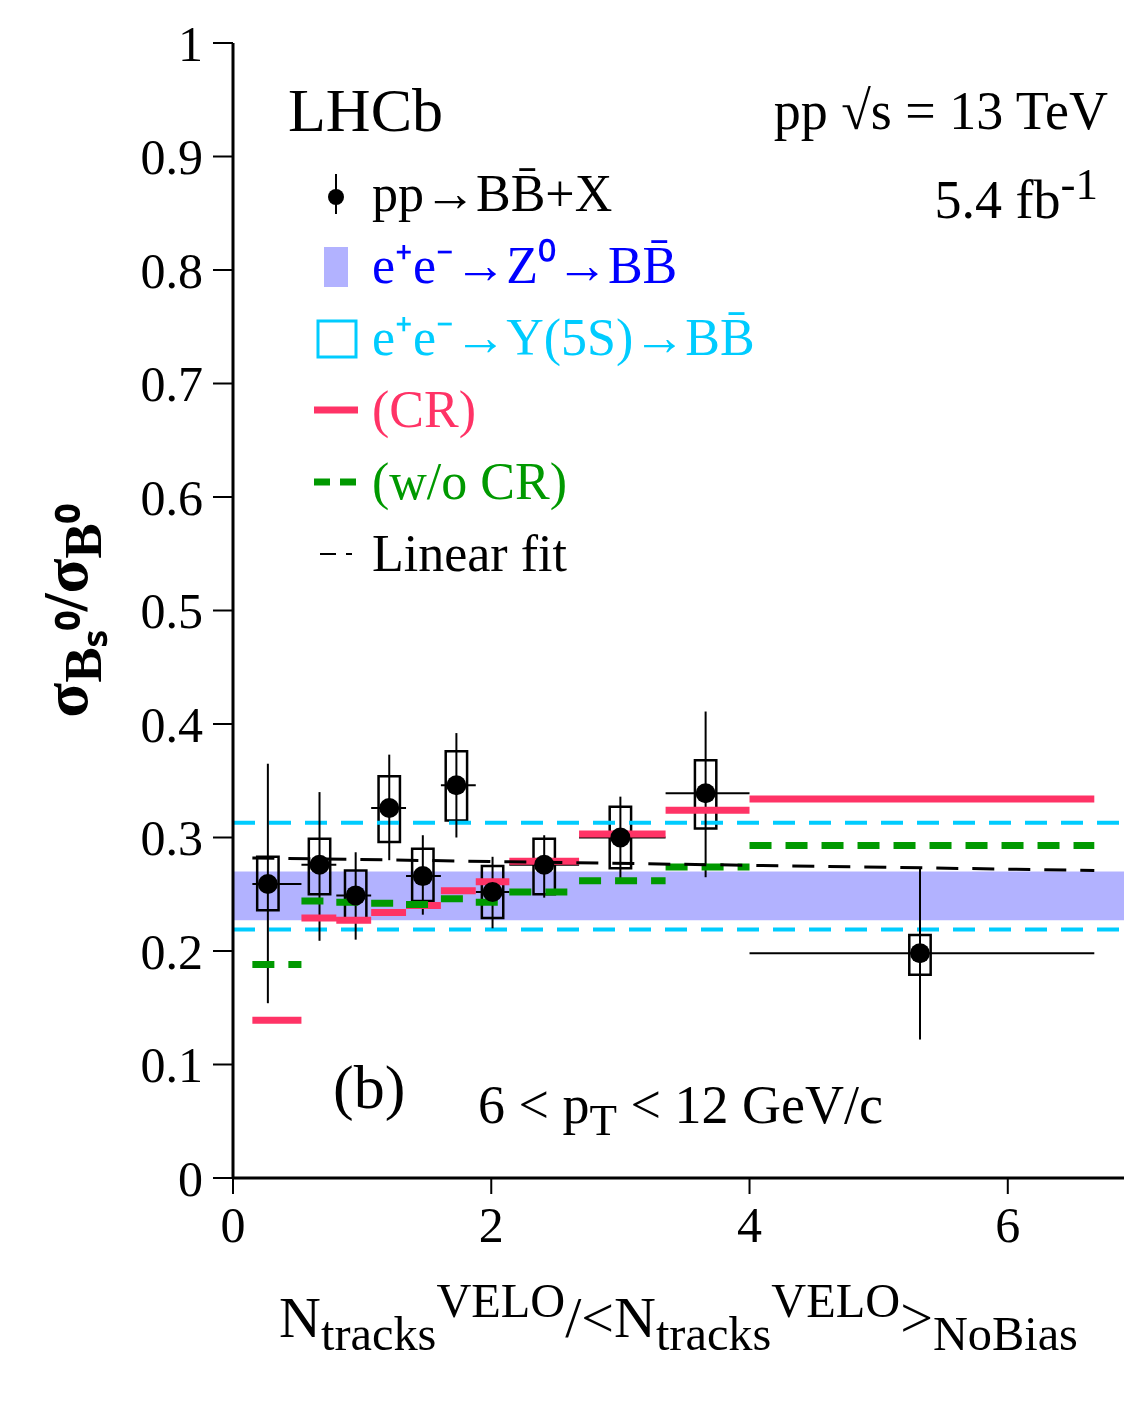 The image size is (1138, 1403). Describe the element at coordinates (190, 43) in the screenshot. I see `y-tick-label: 1` at that location.